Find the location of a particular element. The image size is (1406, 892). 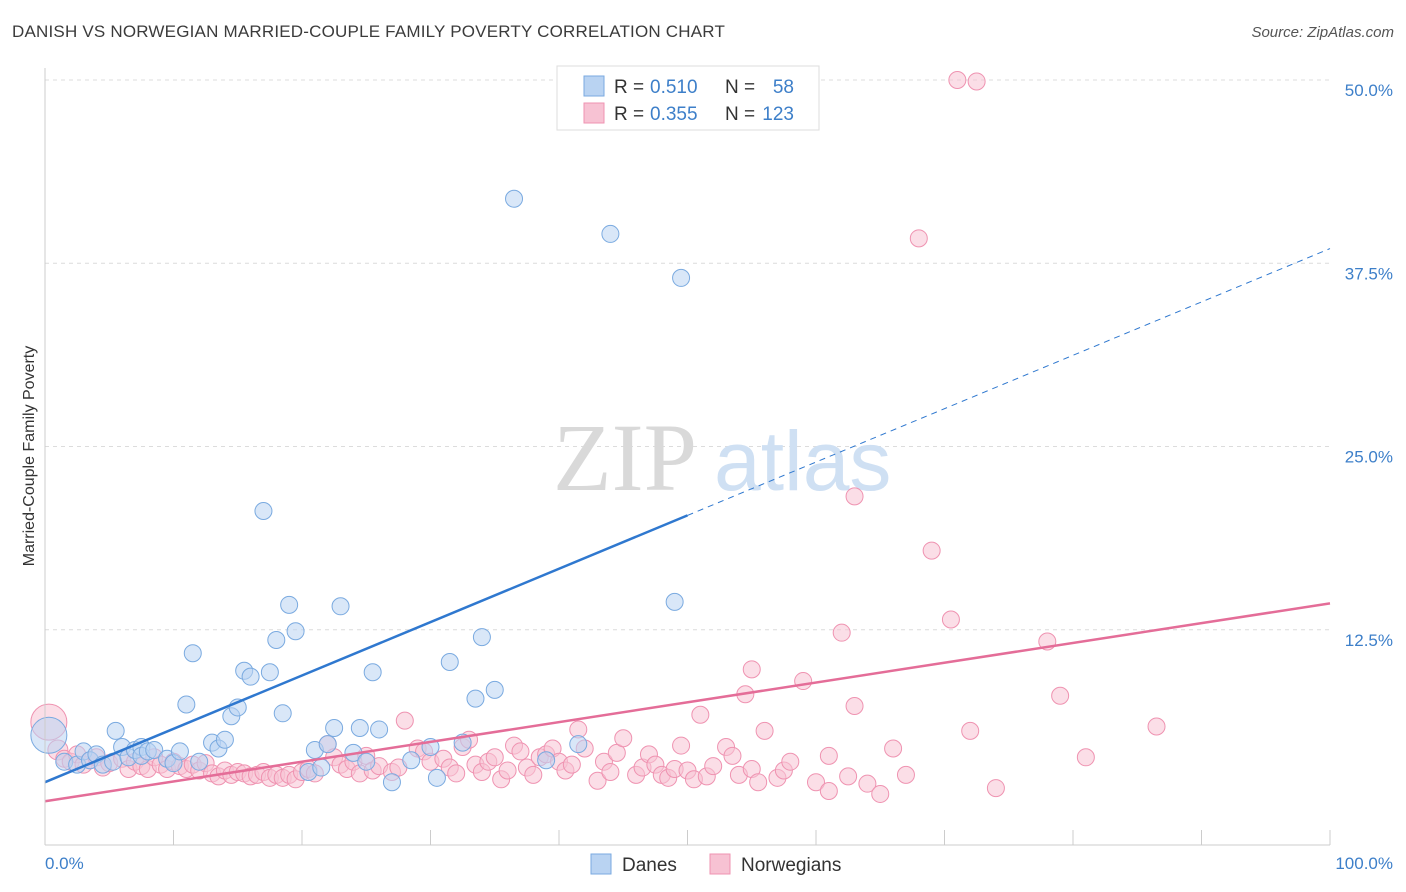

norwegians-bottom-label: Norwegians is located at coordinates (791, 865).